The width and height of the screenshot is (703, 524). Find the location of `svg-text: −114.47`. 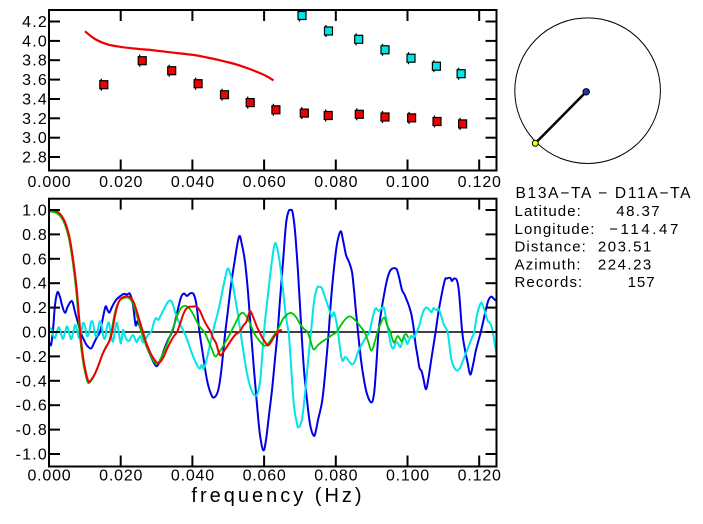

svg-text: −114.47 is located at coordinates (645, 229).